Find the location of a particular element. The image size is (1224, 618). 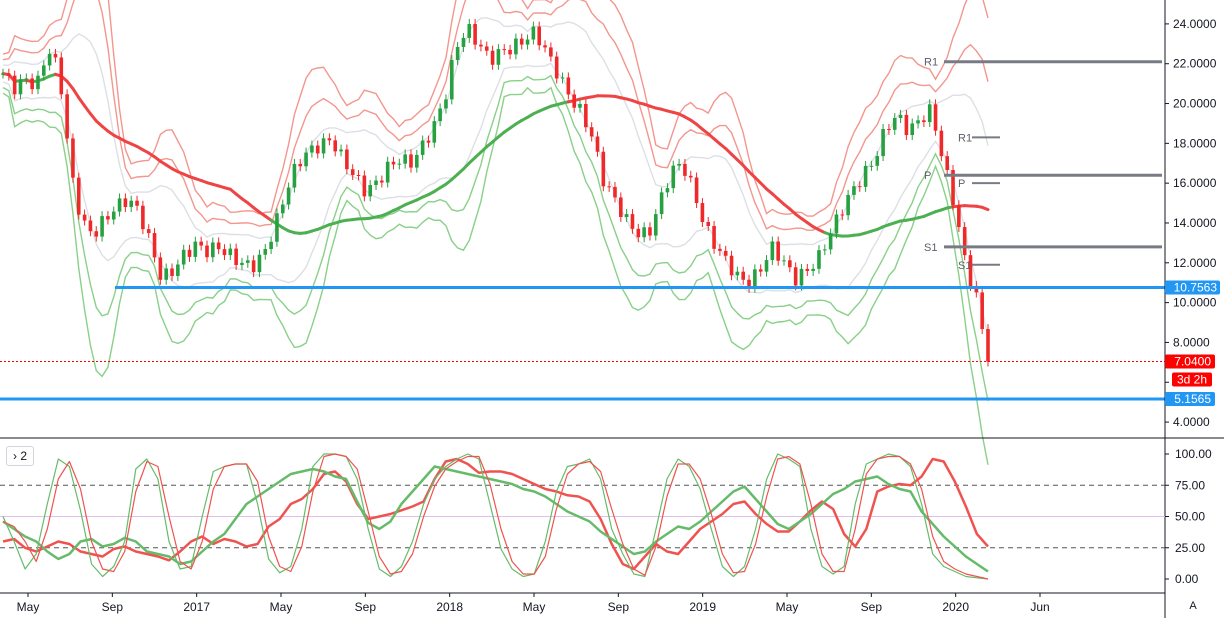

pivot-r1-label-left: R1 is located at coordinates (931, 63).